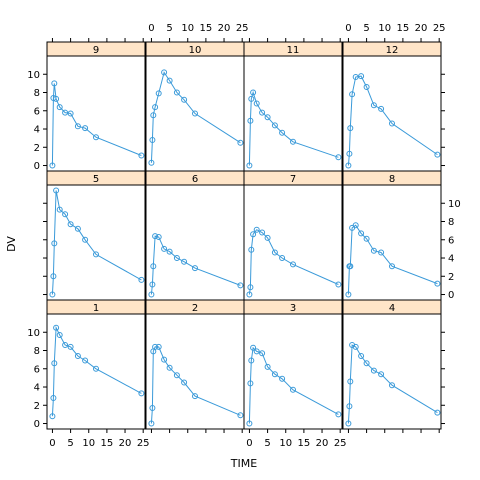 The width and height of the screenshot is (480, 480). Describe the element at coordinates (451, 259) in the screenshot. I see `y-tick-label: 4` at that location.